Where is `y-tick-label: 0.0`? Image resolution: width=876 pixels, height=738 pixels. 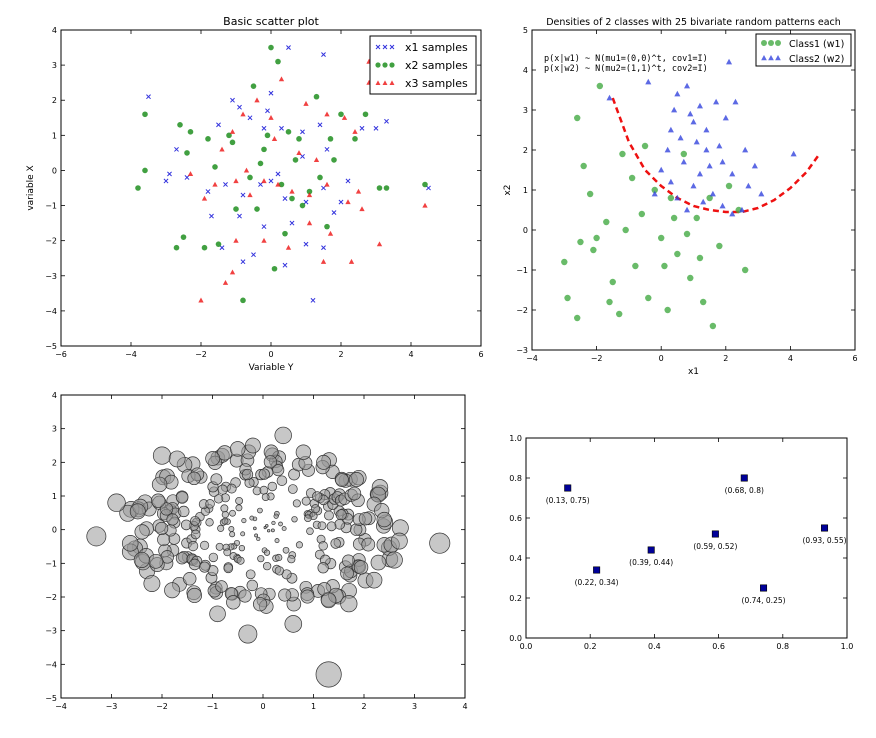
y-tick-label: 0.0 is located at coordinates (515, 638).